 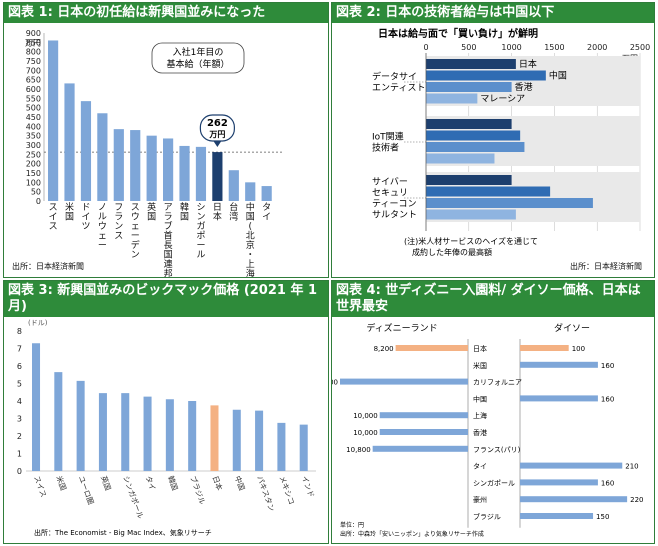 I want to click on source-note: 出所：中森玲「安いニッポン」より気象リサーチ作成, so click(x=412, y=534).